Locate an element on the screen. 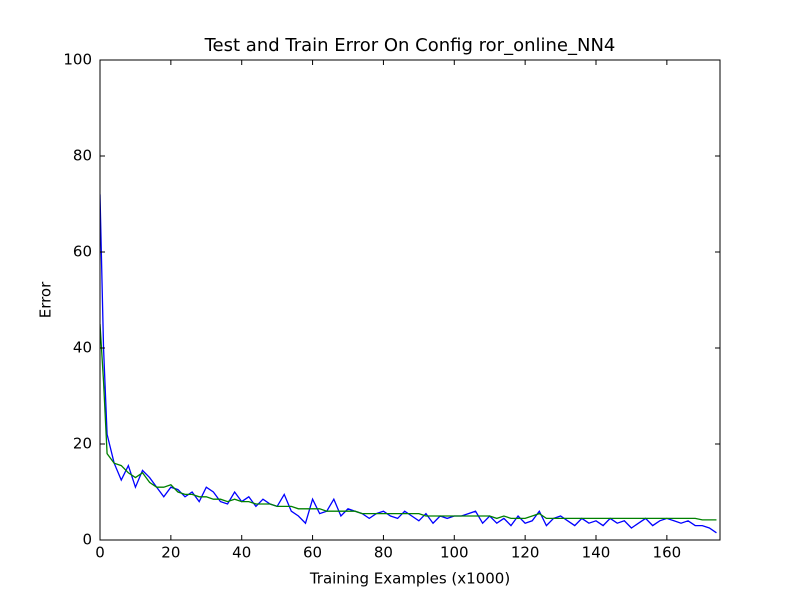  x-tick-label: 160 is located at coordinates (667, 553).